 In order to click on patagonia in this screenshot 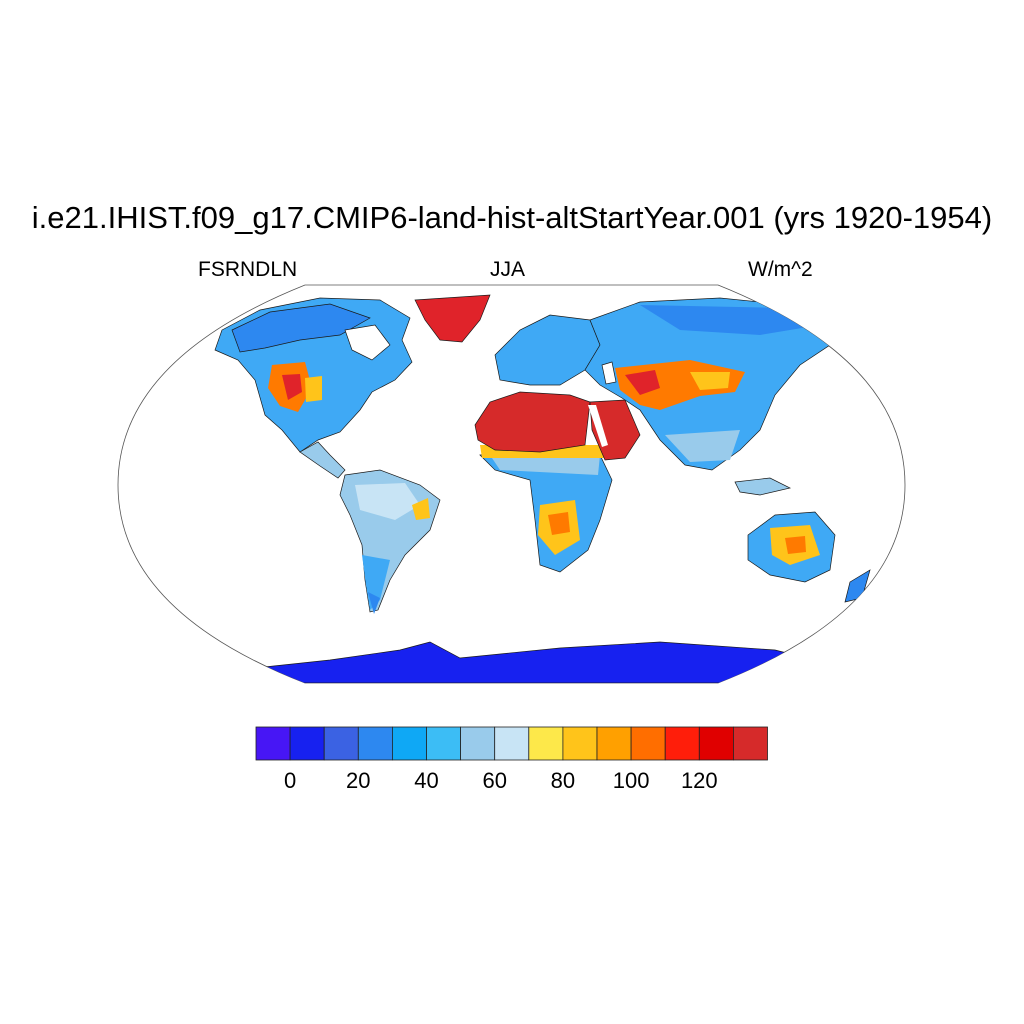, I will do `click(374, 603)`.